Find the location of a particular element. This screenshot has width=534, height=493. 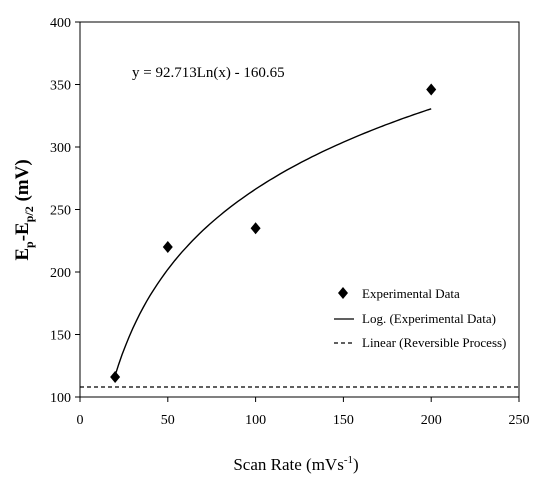

legend-label-linear: Linear (Reversible Process) is located at coordinates (434, 342).